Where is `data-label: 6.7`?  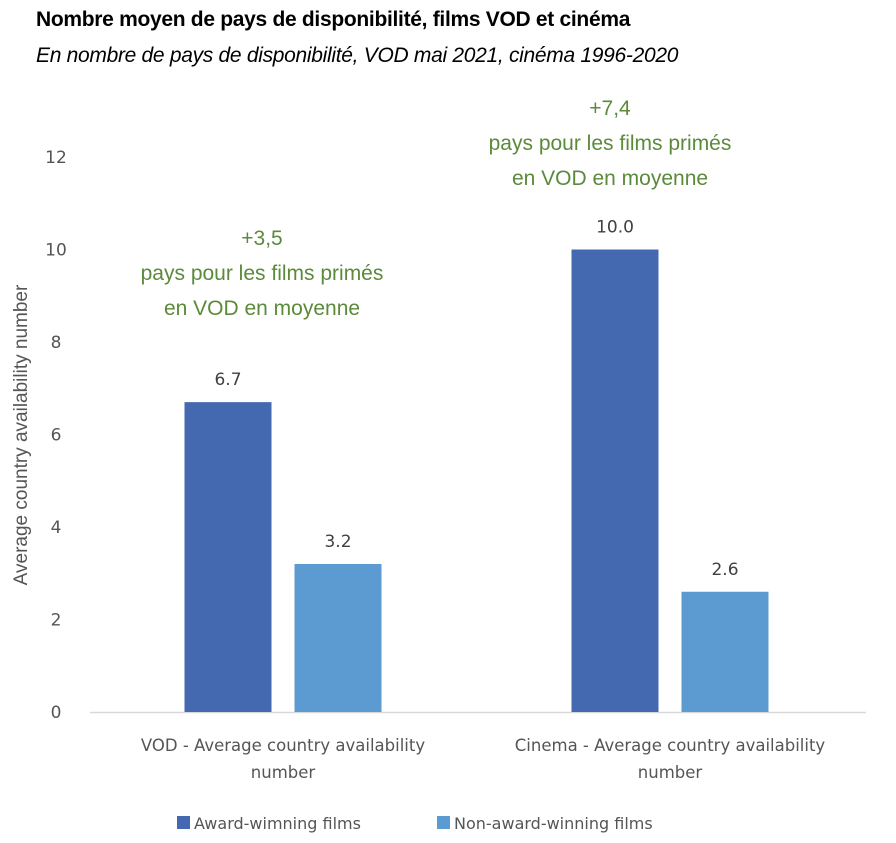 data-label: 6.7 is located at coordinates (227, 380).